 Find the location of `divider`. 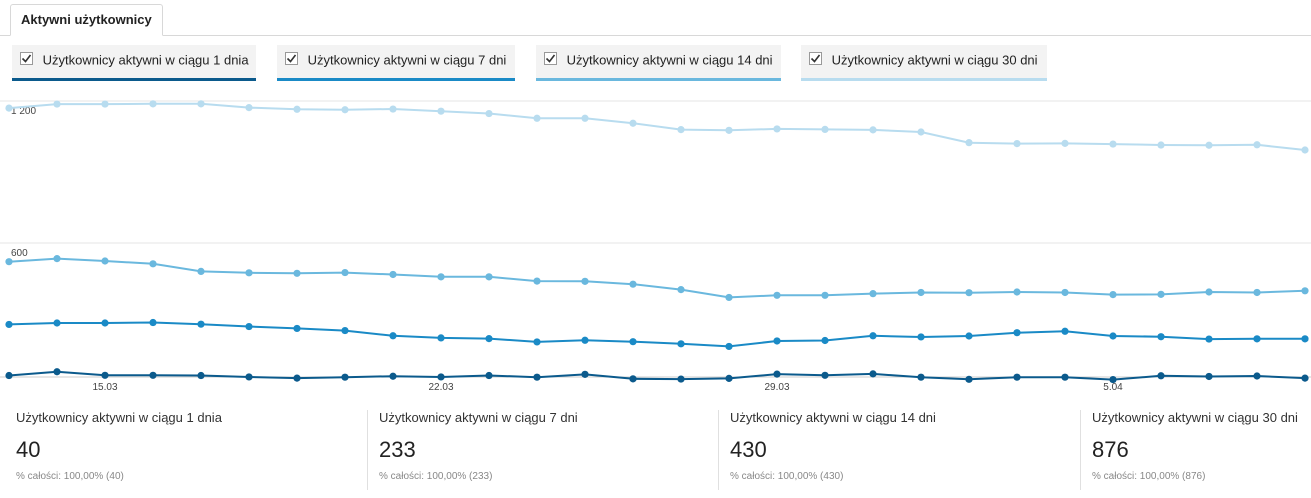

divider is located at coordinates (718, 450).